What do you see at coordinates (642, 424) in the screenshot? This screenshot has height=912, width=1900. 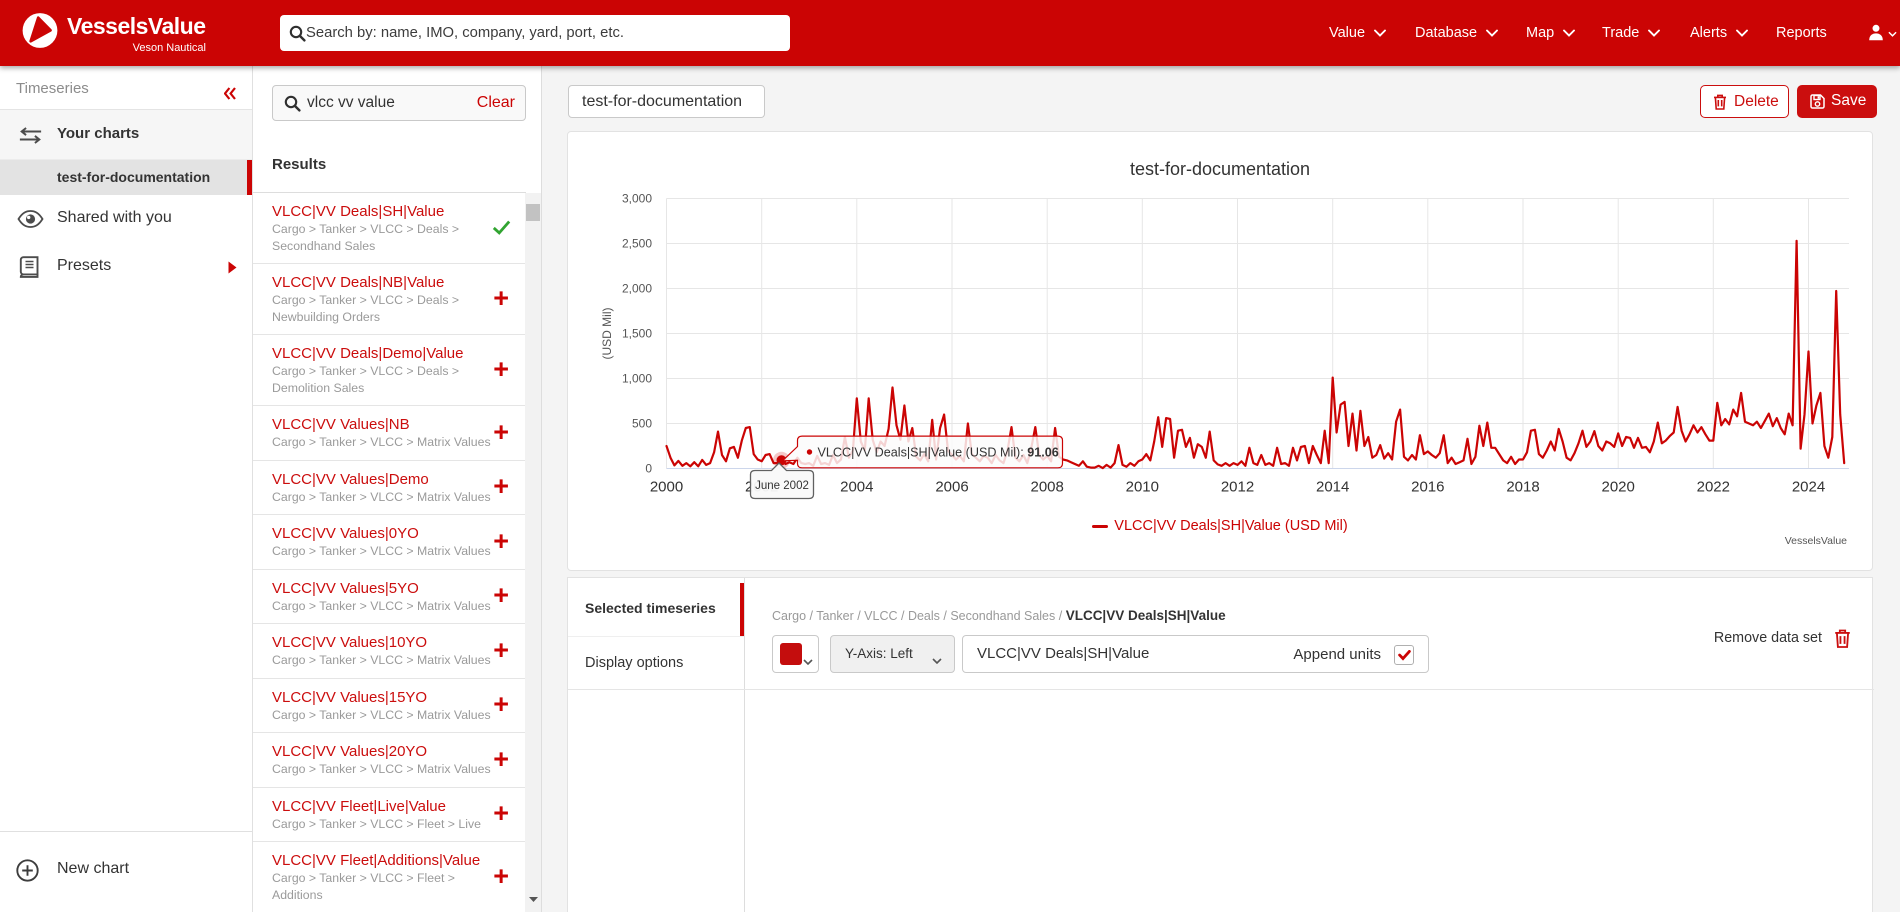 I see `svg-text: 500` at bounding box center [642, 424].